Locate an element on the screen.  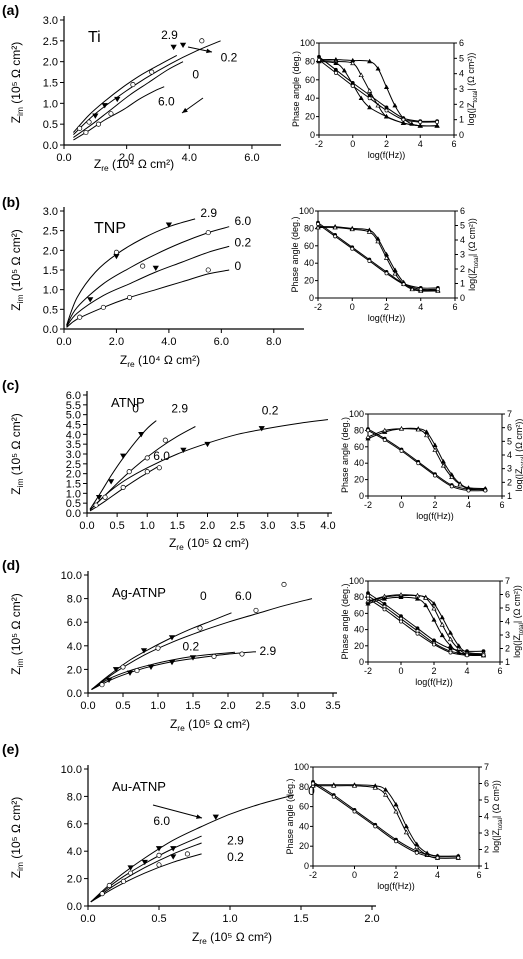
inset-x-tick-label: 2 is located at coordinates (433, 671).